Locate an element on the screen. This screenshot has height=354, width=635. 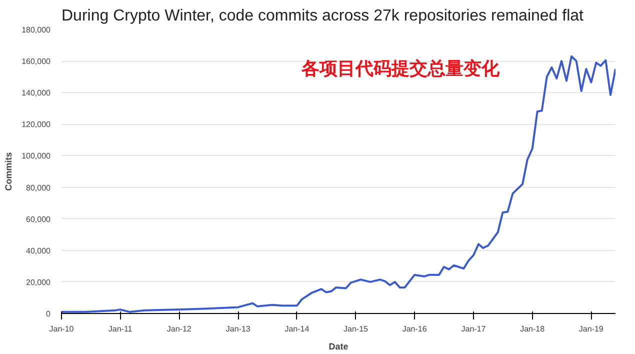
y-tick-label: 40,000 is located at coordinates (39, 251).